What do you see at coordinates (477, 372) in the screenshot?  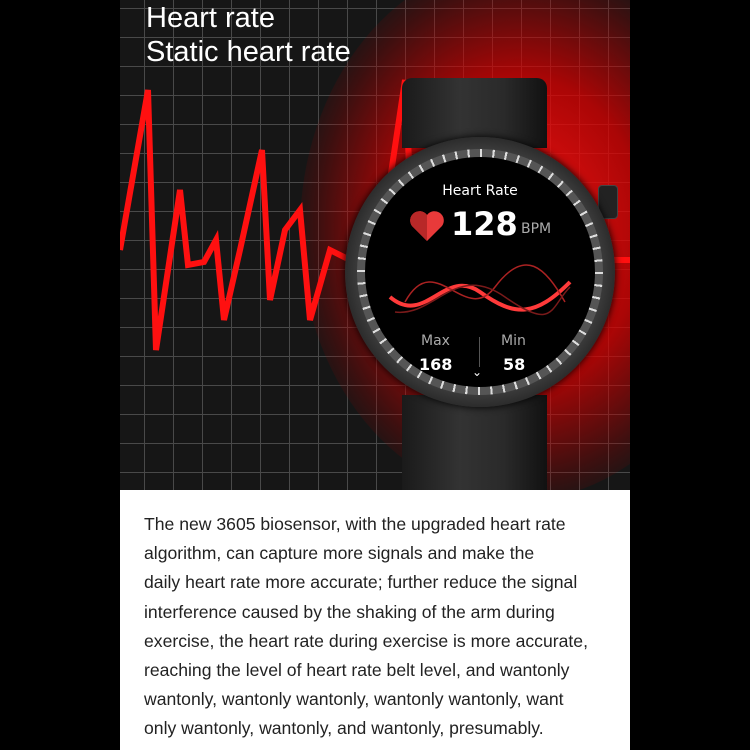 I see `chevron-down-icon: ⌄` at bounding box center [477, 372].